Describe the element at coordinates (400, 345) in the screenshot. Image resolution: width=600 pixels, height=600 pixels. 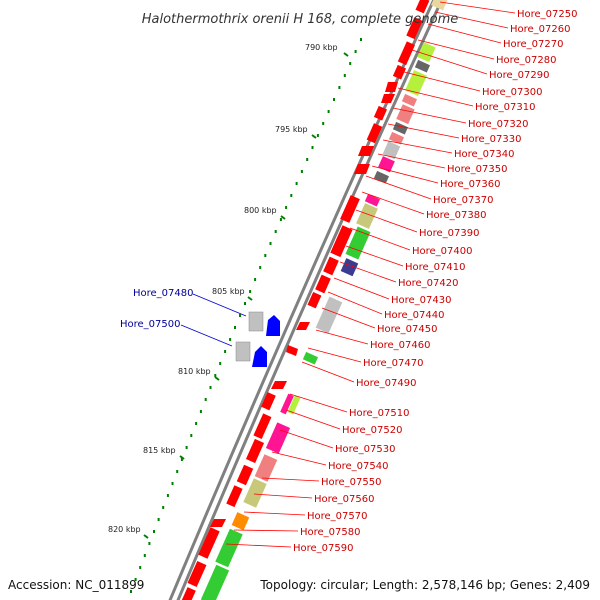
I see `gene-label: Hore_07460` at that location.